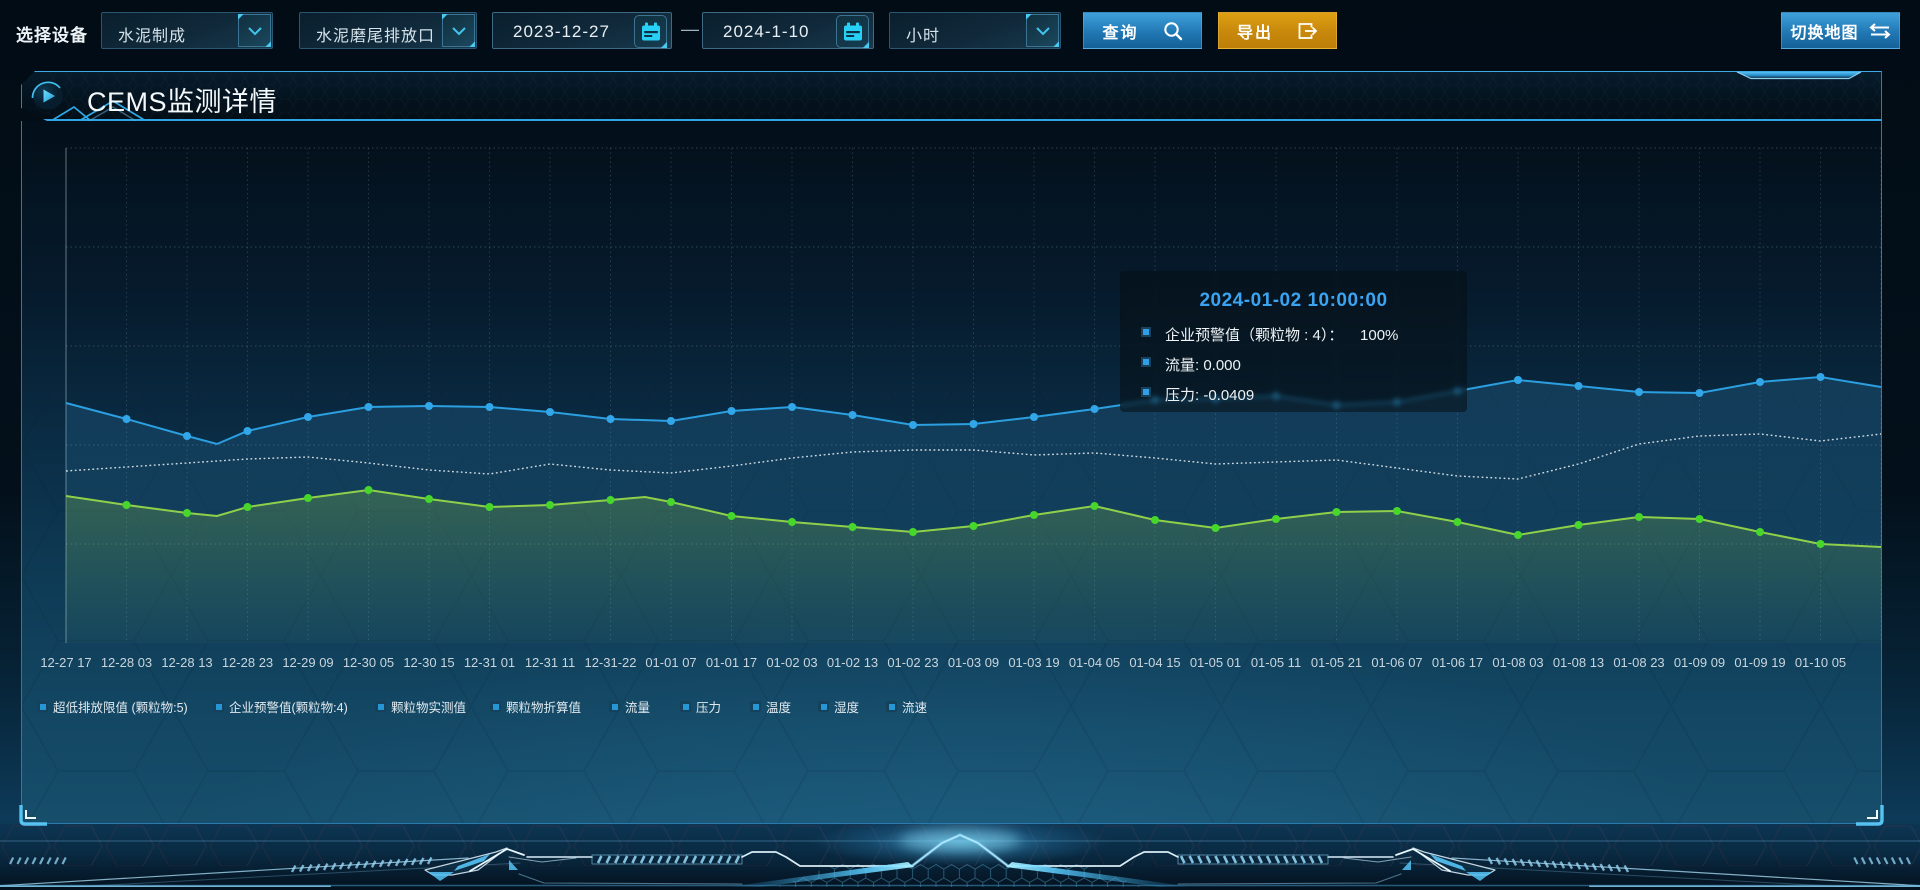 This screenshot has height=890, width=1920. I want to click on svg-text: 01-08 03, so click(1517, 662).